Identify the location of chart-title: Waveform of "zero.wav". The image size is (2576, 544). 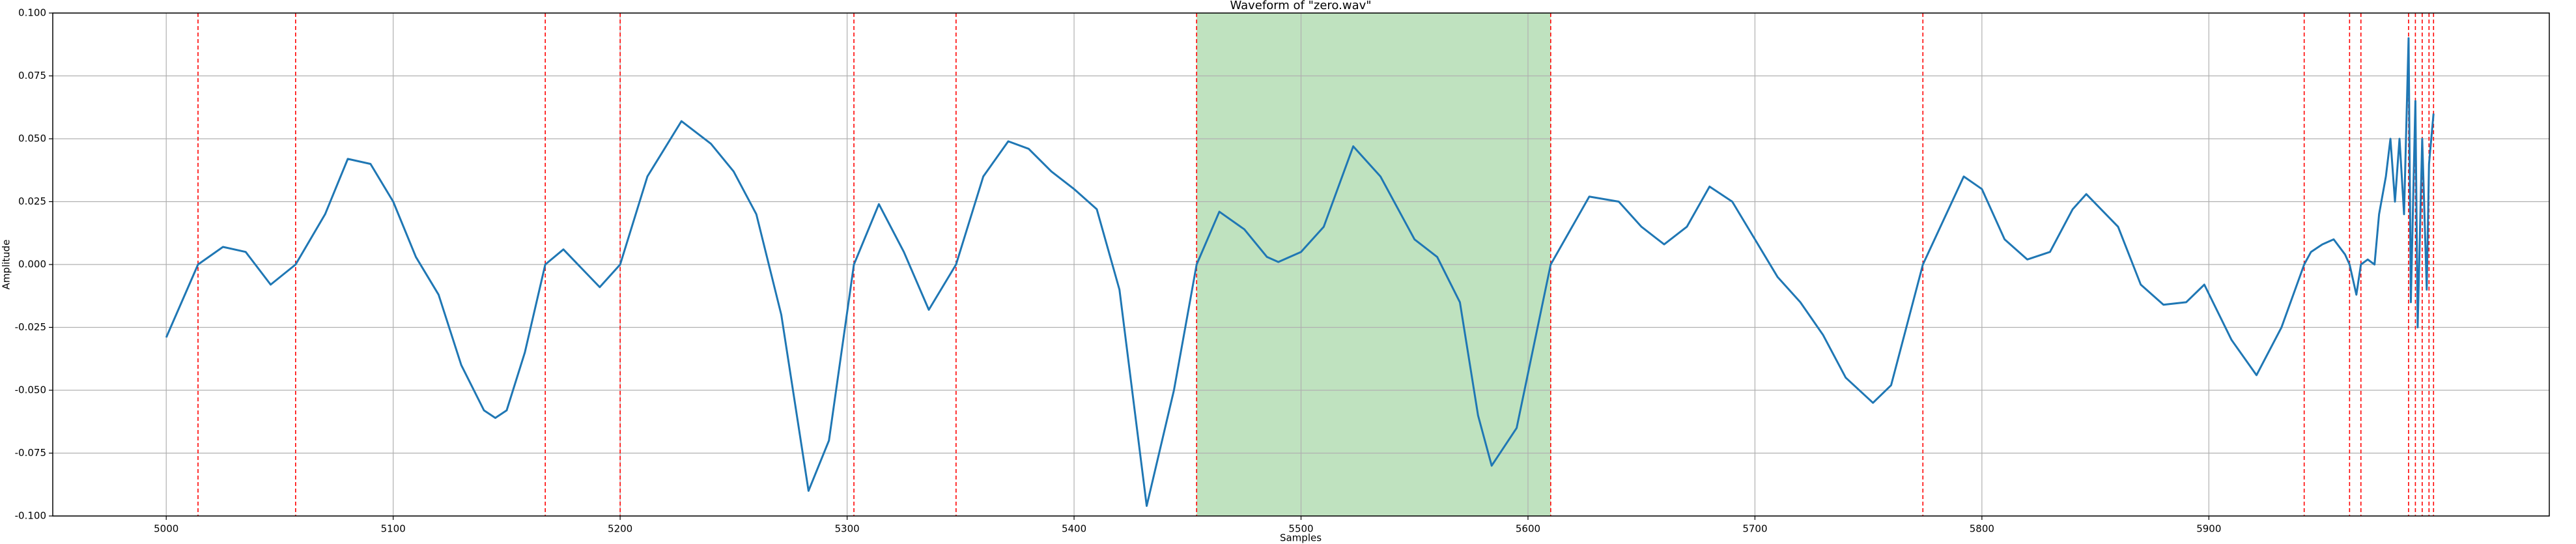
(1300, 6).